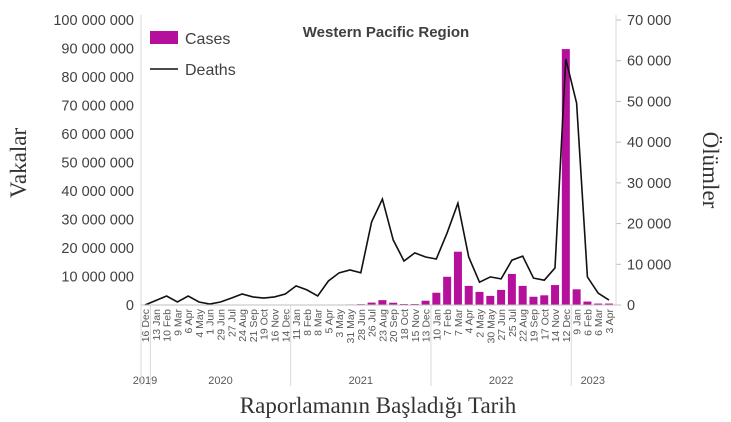 This screenshot has height=422, width=731. I want to click on y-tick-label: 60 000 000, so click(97, 135).